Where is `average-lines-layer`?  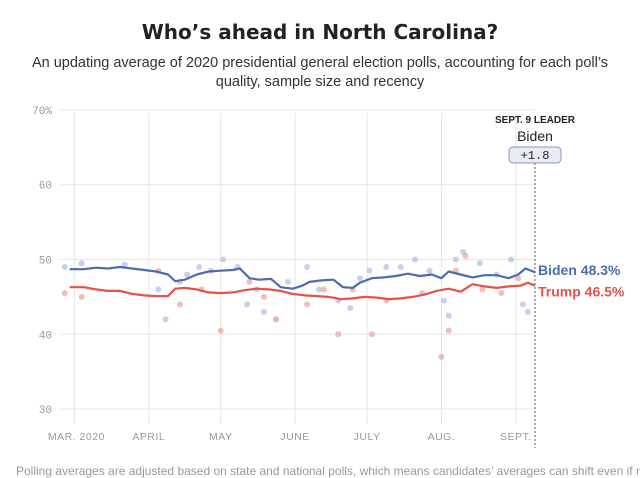
average-lines-layer is located at coordinates (302, 283).